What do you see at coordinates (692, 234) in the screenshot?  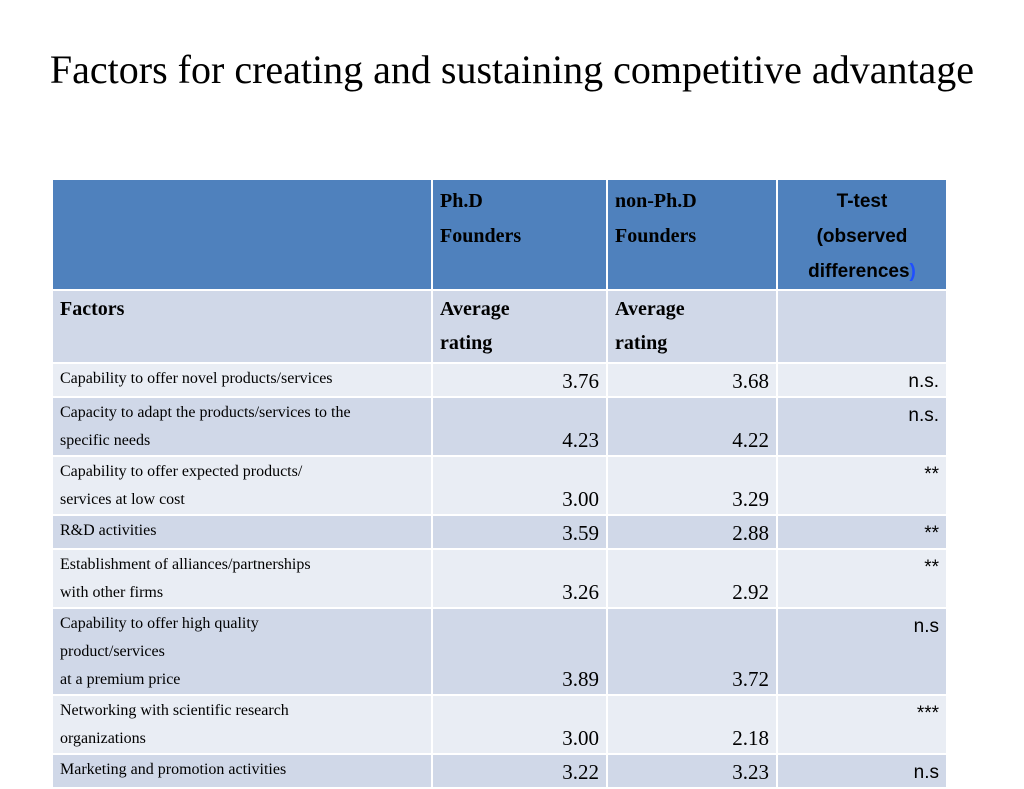 I see `header-nonphd-founders: non-Ph.D Founders` at bounding box center [692, 234].